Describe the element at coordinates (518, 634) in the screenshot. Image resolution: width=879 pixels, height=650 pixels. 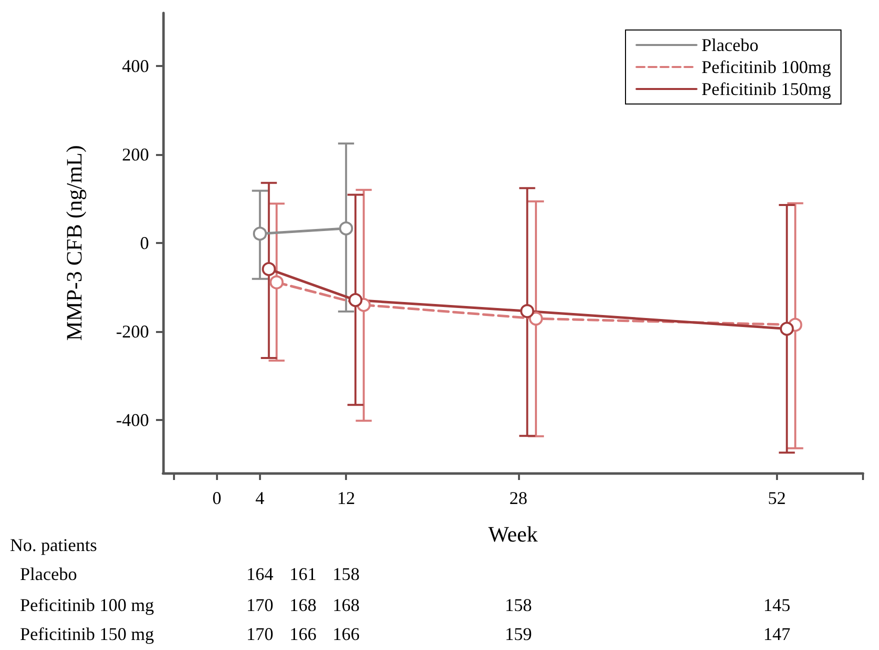
I see `text: 159` at that location.